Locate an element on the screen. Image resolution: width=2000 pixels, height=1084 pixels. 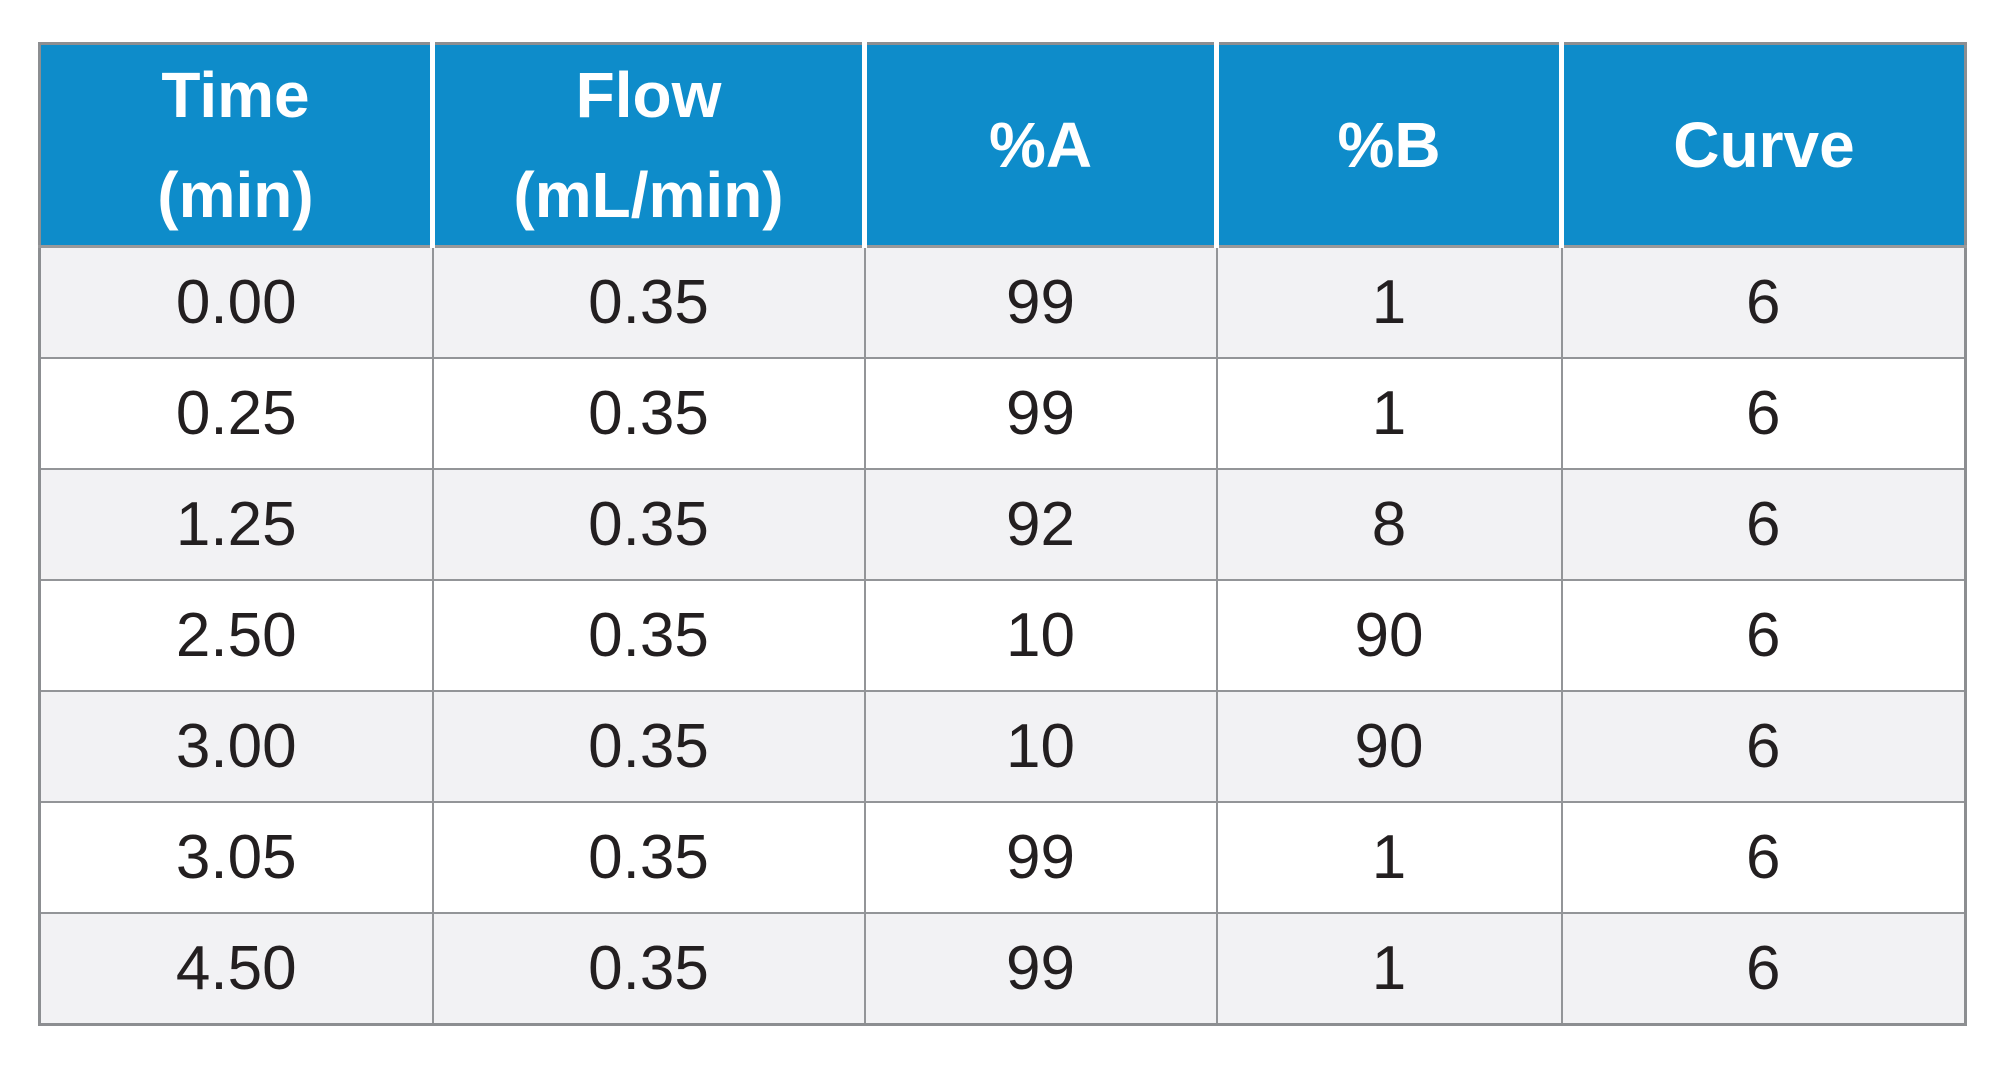
table-cell: 2.50 is located at coordinates (236, 635).